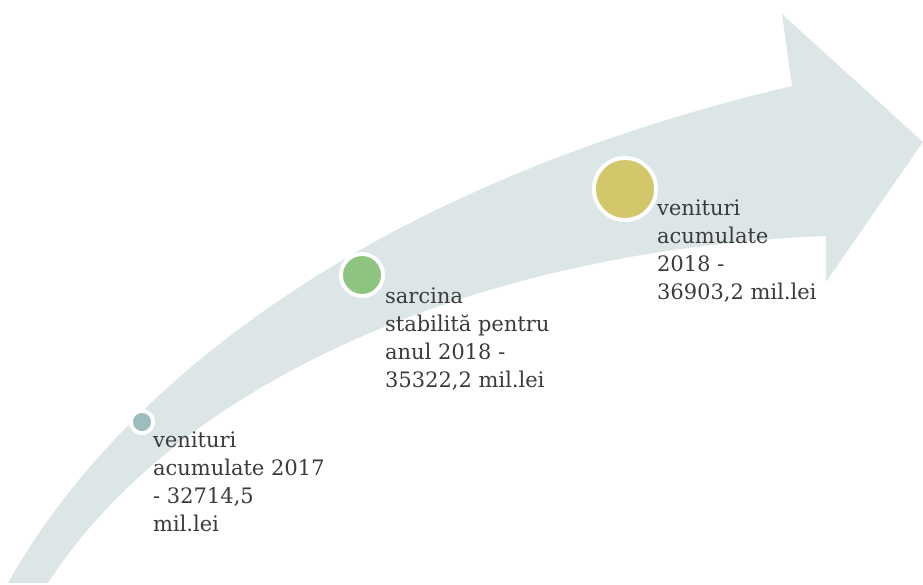 This screenshot has height=585, width=923. I want to click on item-text: - 32714,5, so click(203, 496).